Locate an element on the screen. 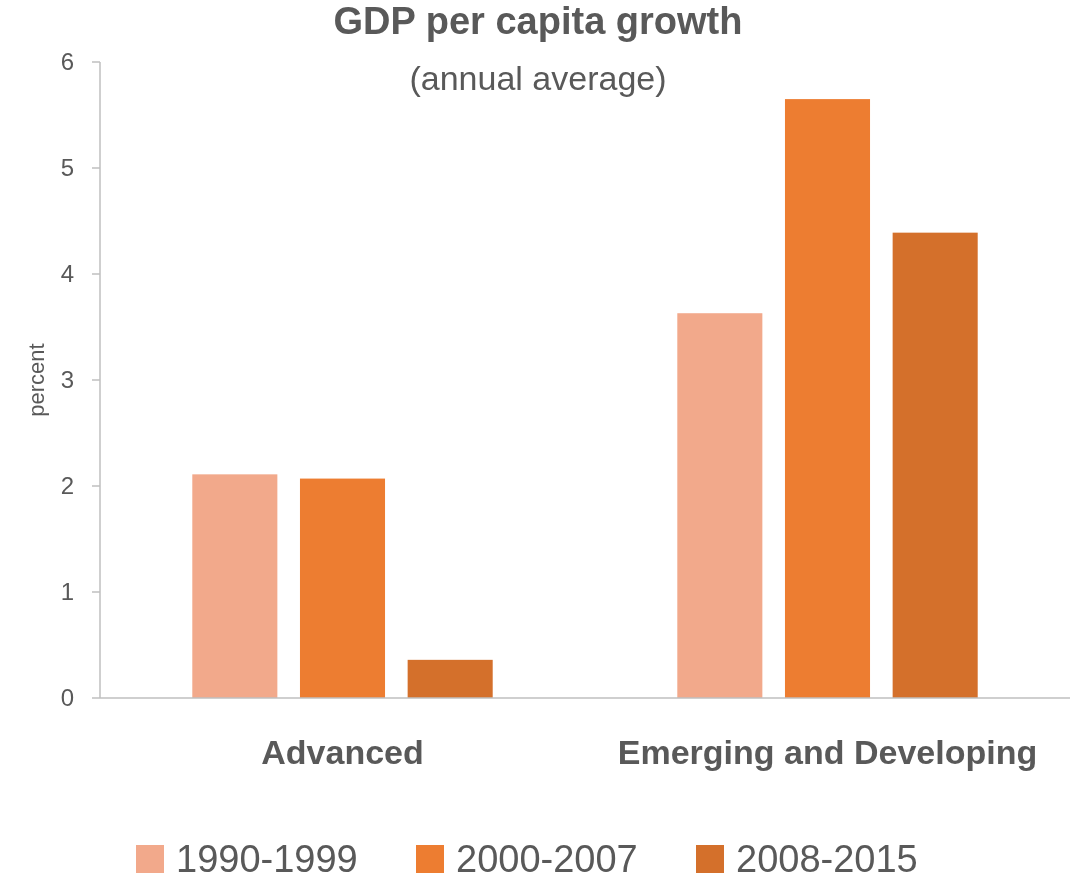 The height and width of the screenshot is (877, 1076). y-tick-label: 5 is located at coordinates (67, 168).